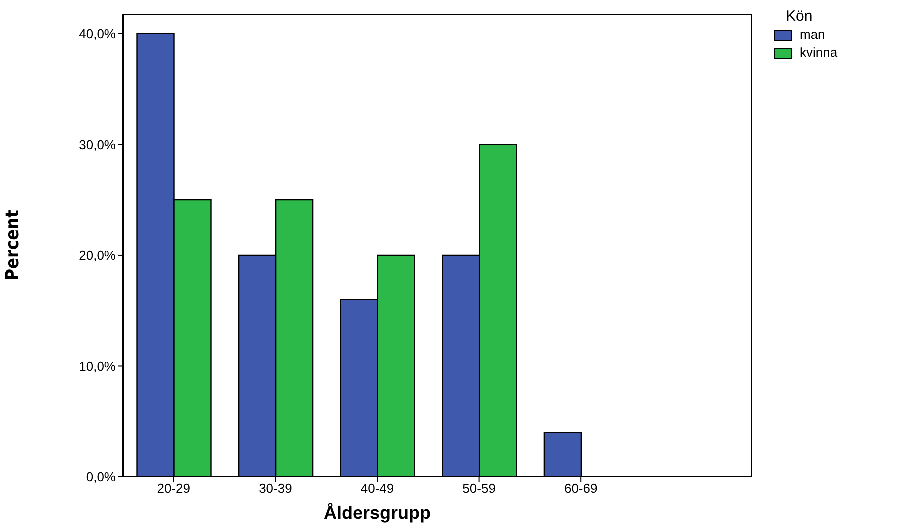 This screenshot has width=898, height=527. Describe the element at coordinates (13, 245) in the screenshot. I see `y-axis-title: Percent` at that location.